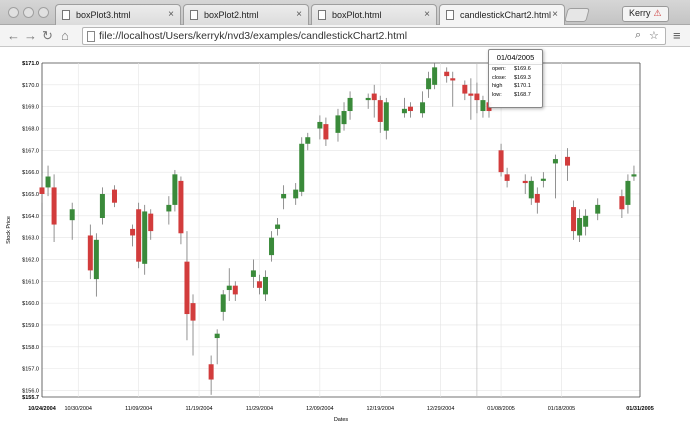  I want to click on profile-button: Kerry ⚠, so click(645, 14).